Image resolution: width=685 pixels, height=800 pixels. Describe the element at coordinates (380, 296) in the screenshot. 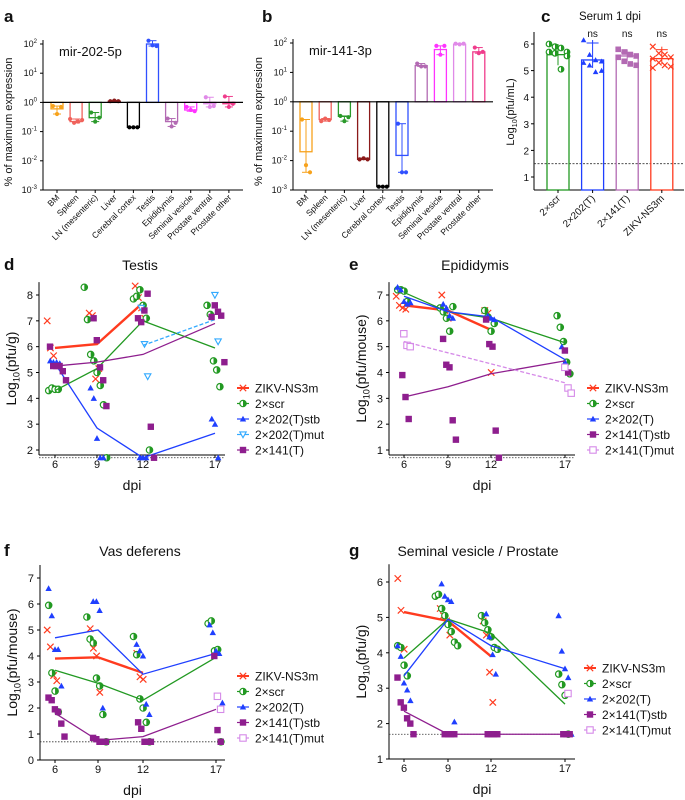

I see `y-tick-label: 7` at that location.